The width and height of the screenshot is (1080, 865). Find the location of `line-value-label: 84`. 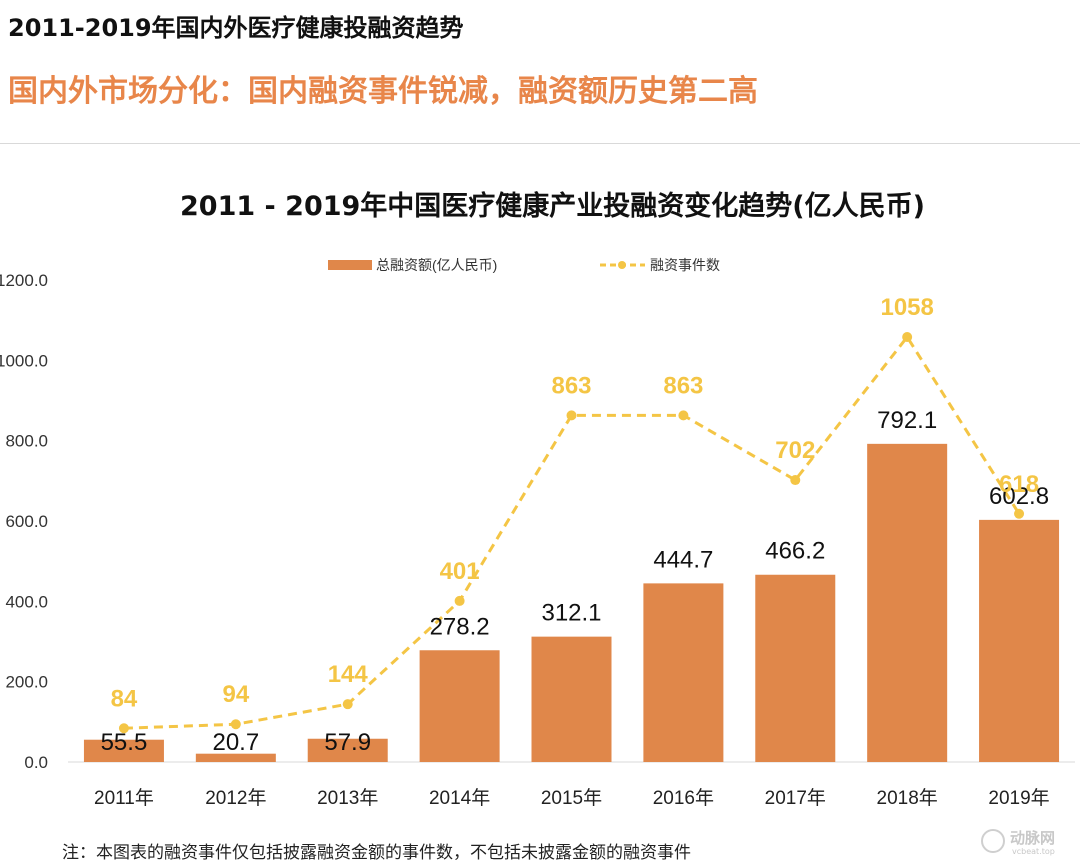

line-value-label: 84 is located at coordinates (124, 698).